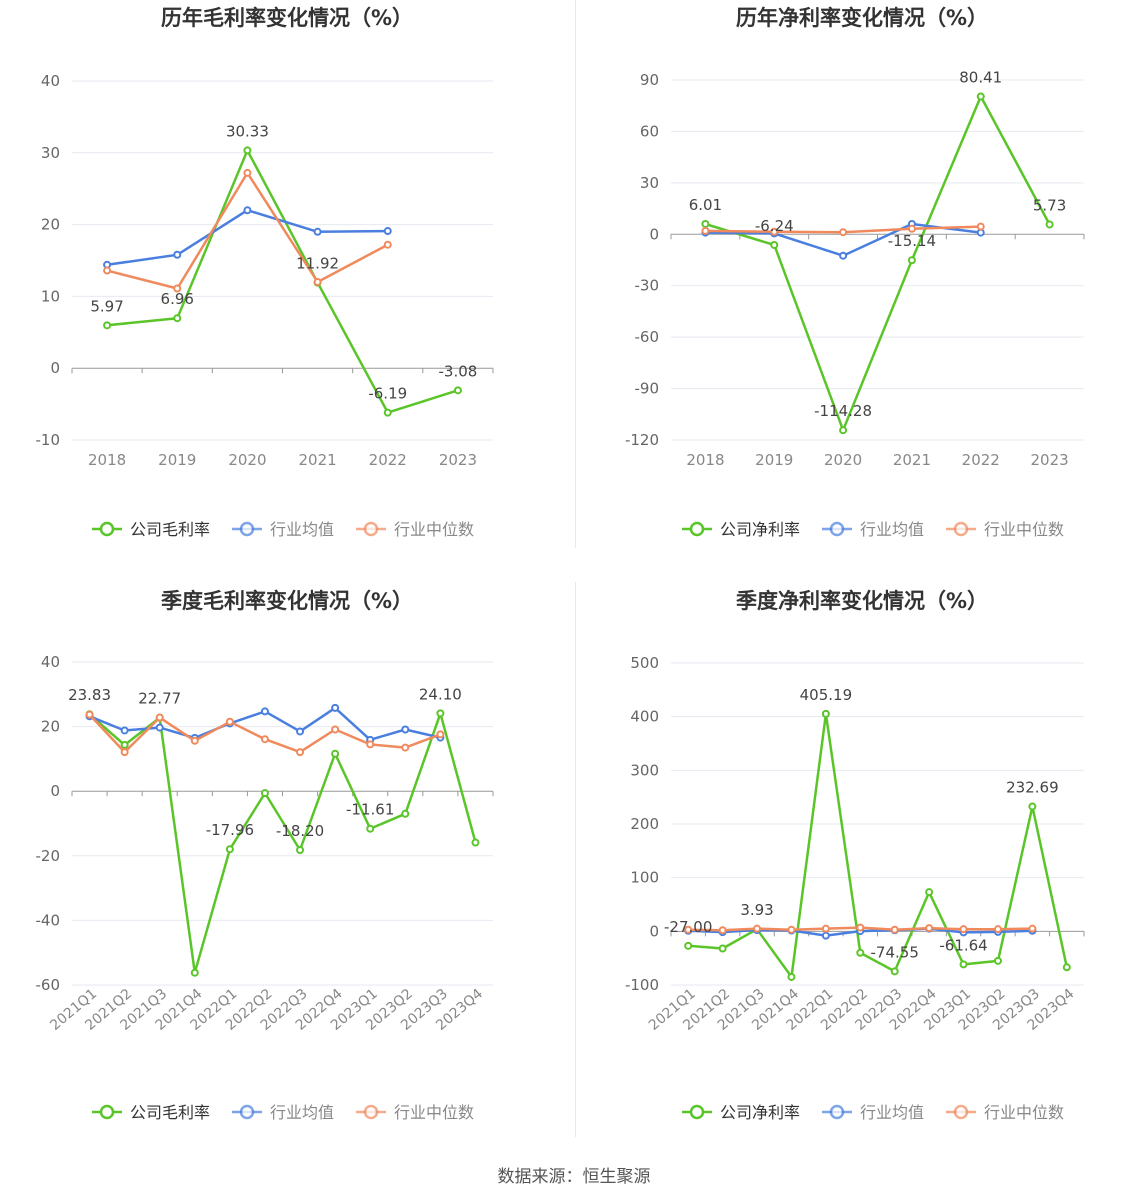 The height and width of the screenshot is (1202, 1148). Describe the element at coordinates (247, 237) in the screenshot. I see `series-line-industry-average` at that location.